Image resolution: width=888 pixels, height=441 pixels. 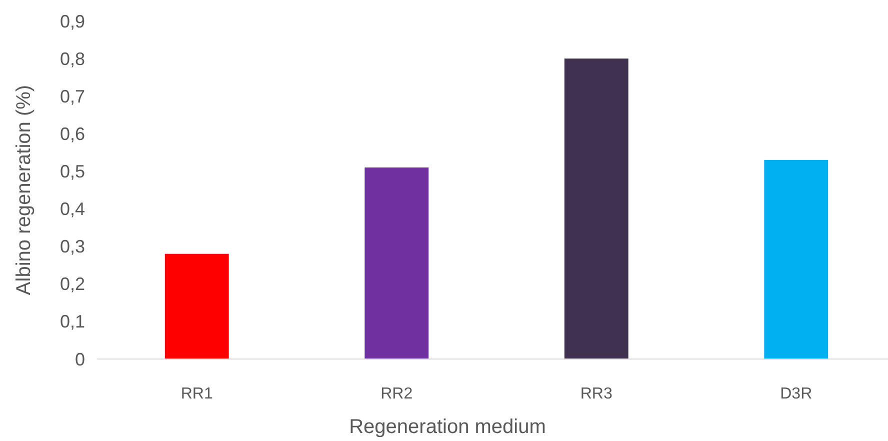 I want to click on y-tick-label: 0,4, so click(x=72, y=209).